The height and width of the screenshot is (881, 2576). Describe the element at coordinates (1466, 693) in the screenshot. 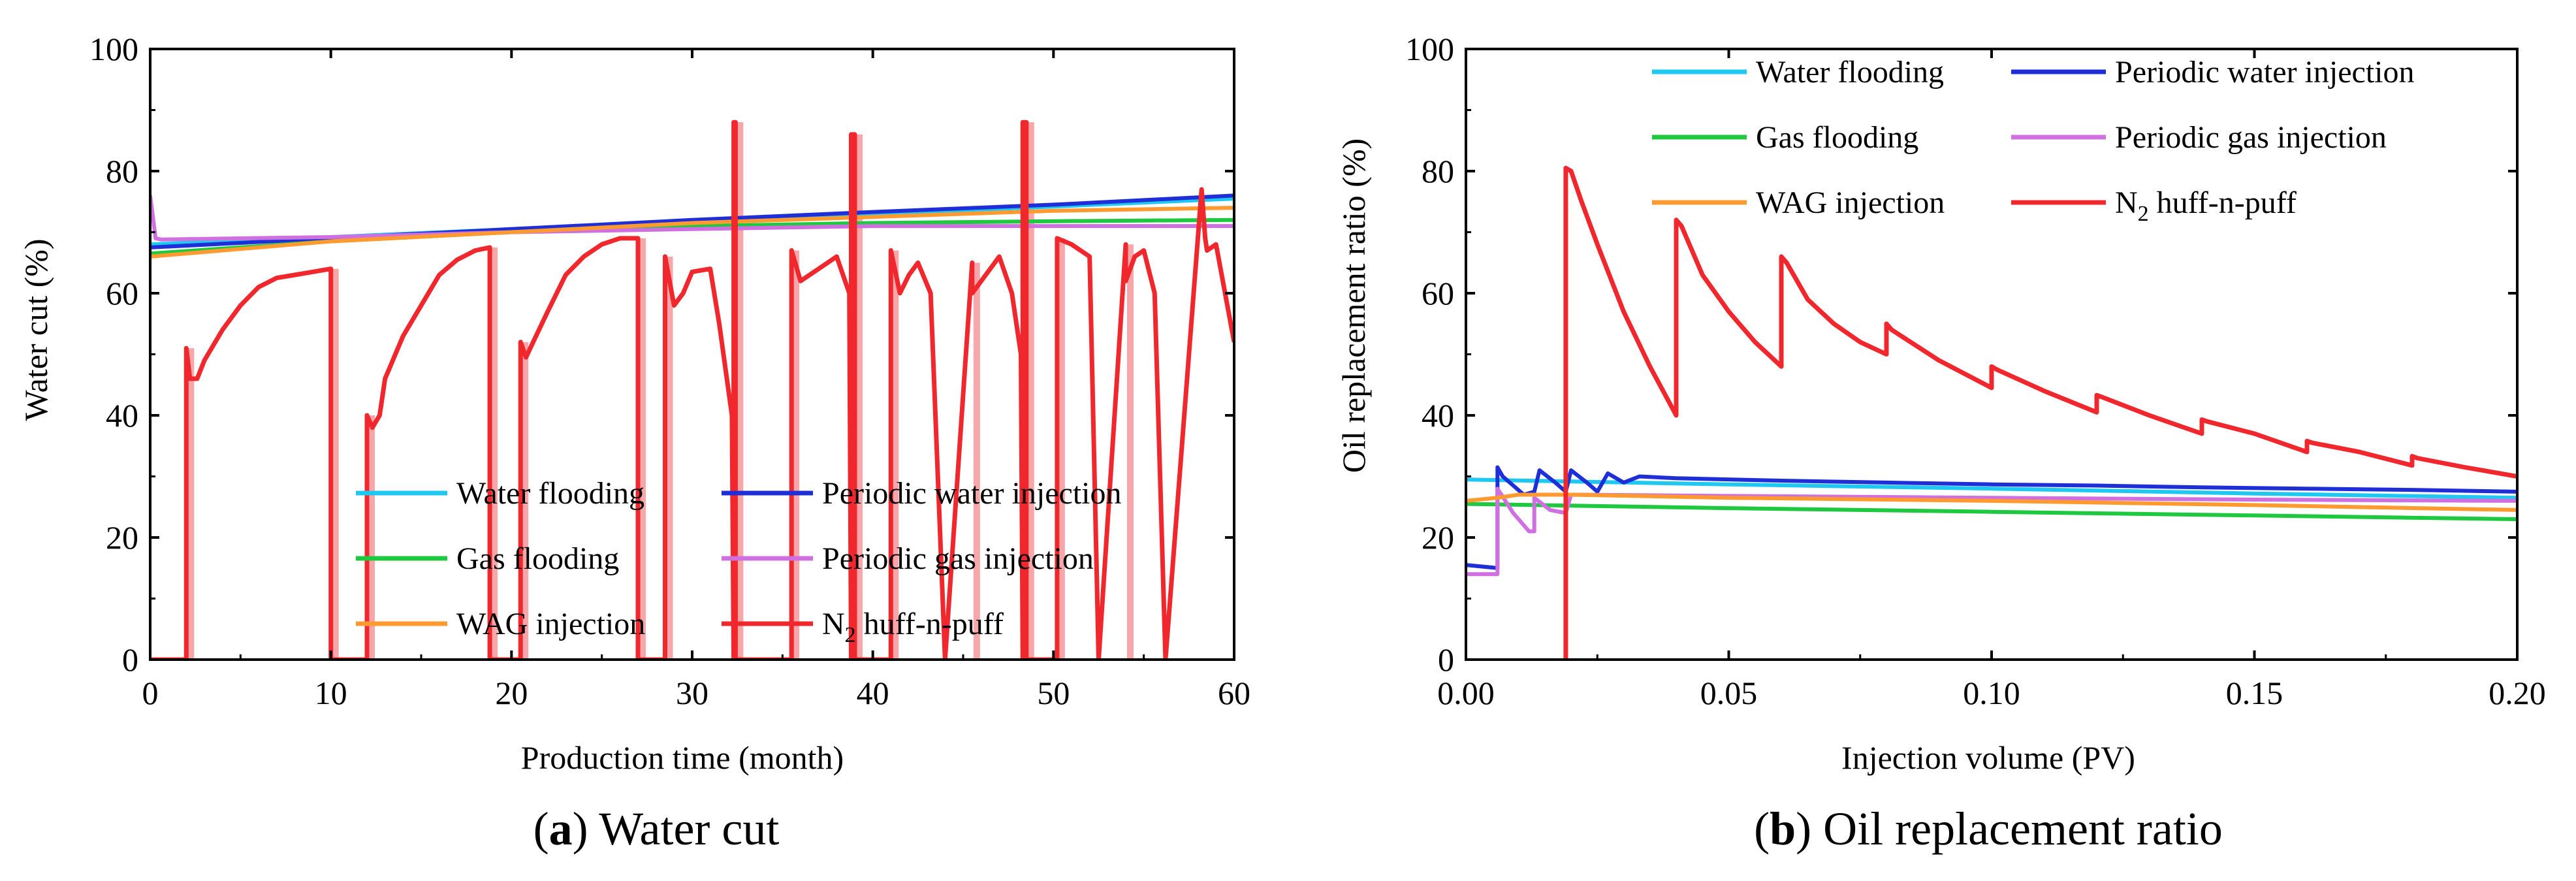

I see `x-tick-label: 0.00` at that location.